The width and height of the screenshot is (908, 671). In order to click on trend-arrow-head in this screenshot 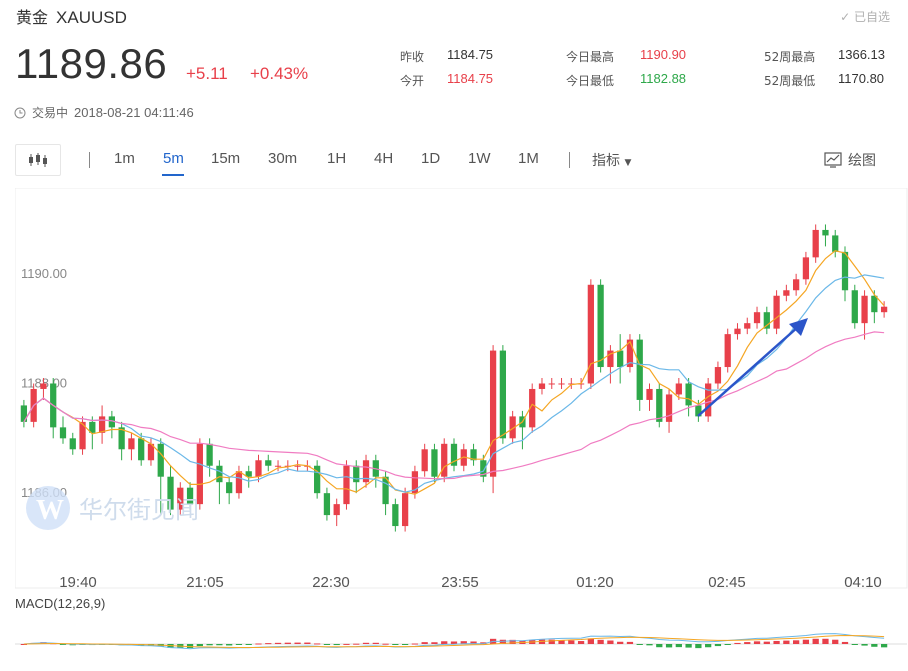, I will do `click(798, 327)`.